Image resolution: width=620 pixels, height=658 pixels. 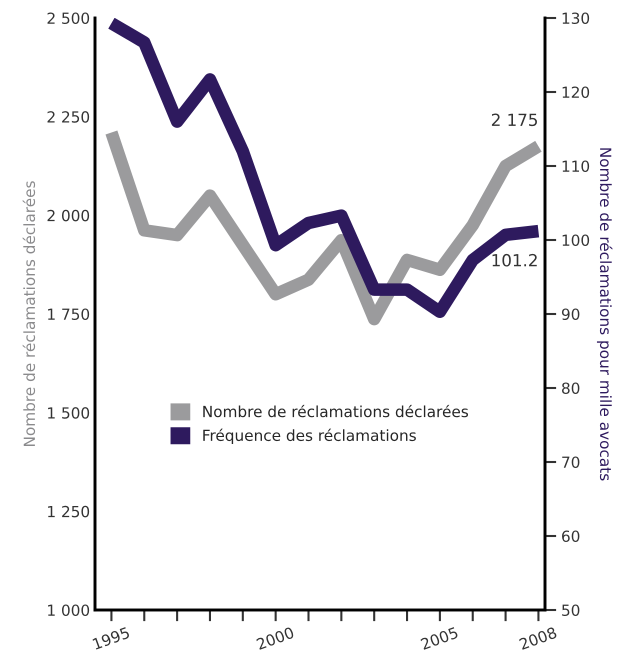 What do you see at coordinates (69, 216) in the screenshot?
I see `y-tick-label: 2 000` at bounding box center [69, 216].